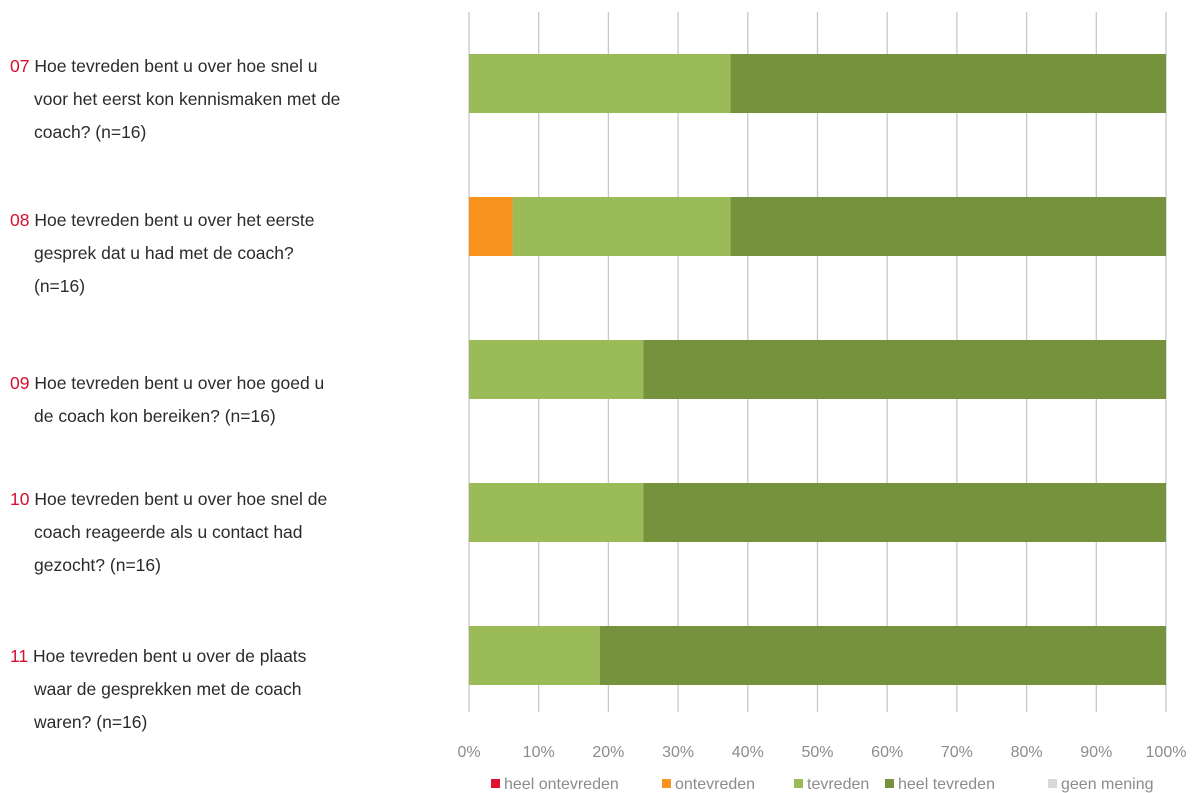 This screenshot has height=793, width=1193. What do you see at coordinates (22, 220) in the screenshot?
I see `question-number: 08` at bounding box center [22, 220].